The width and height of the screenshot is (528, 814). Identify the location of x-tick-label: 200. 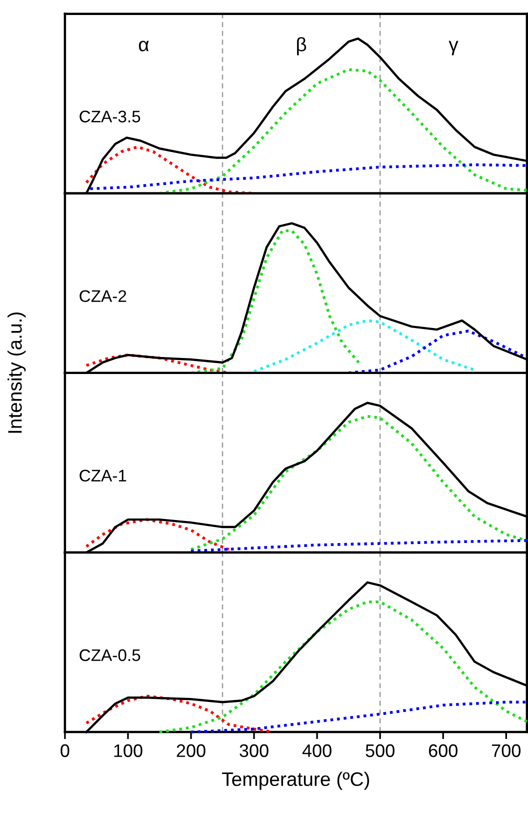
(191, 751).